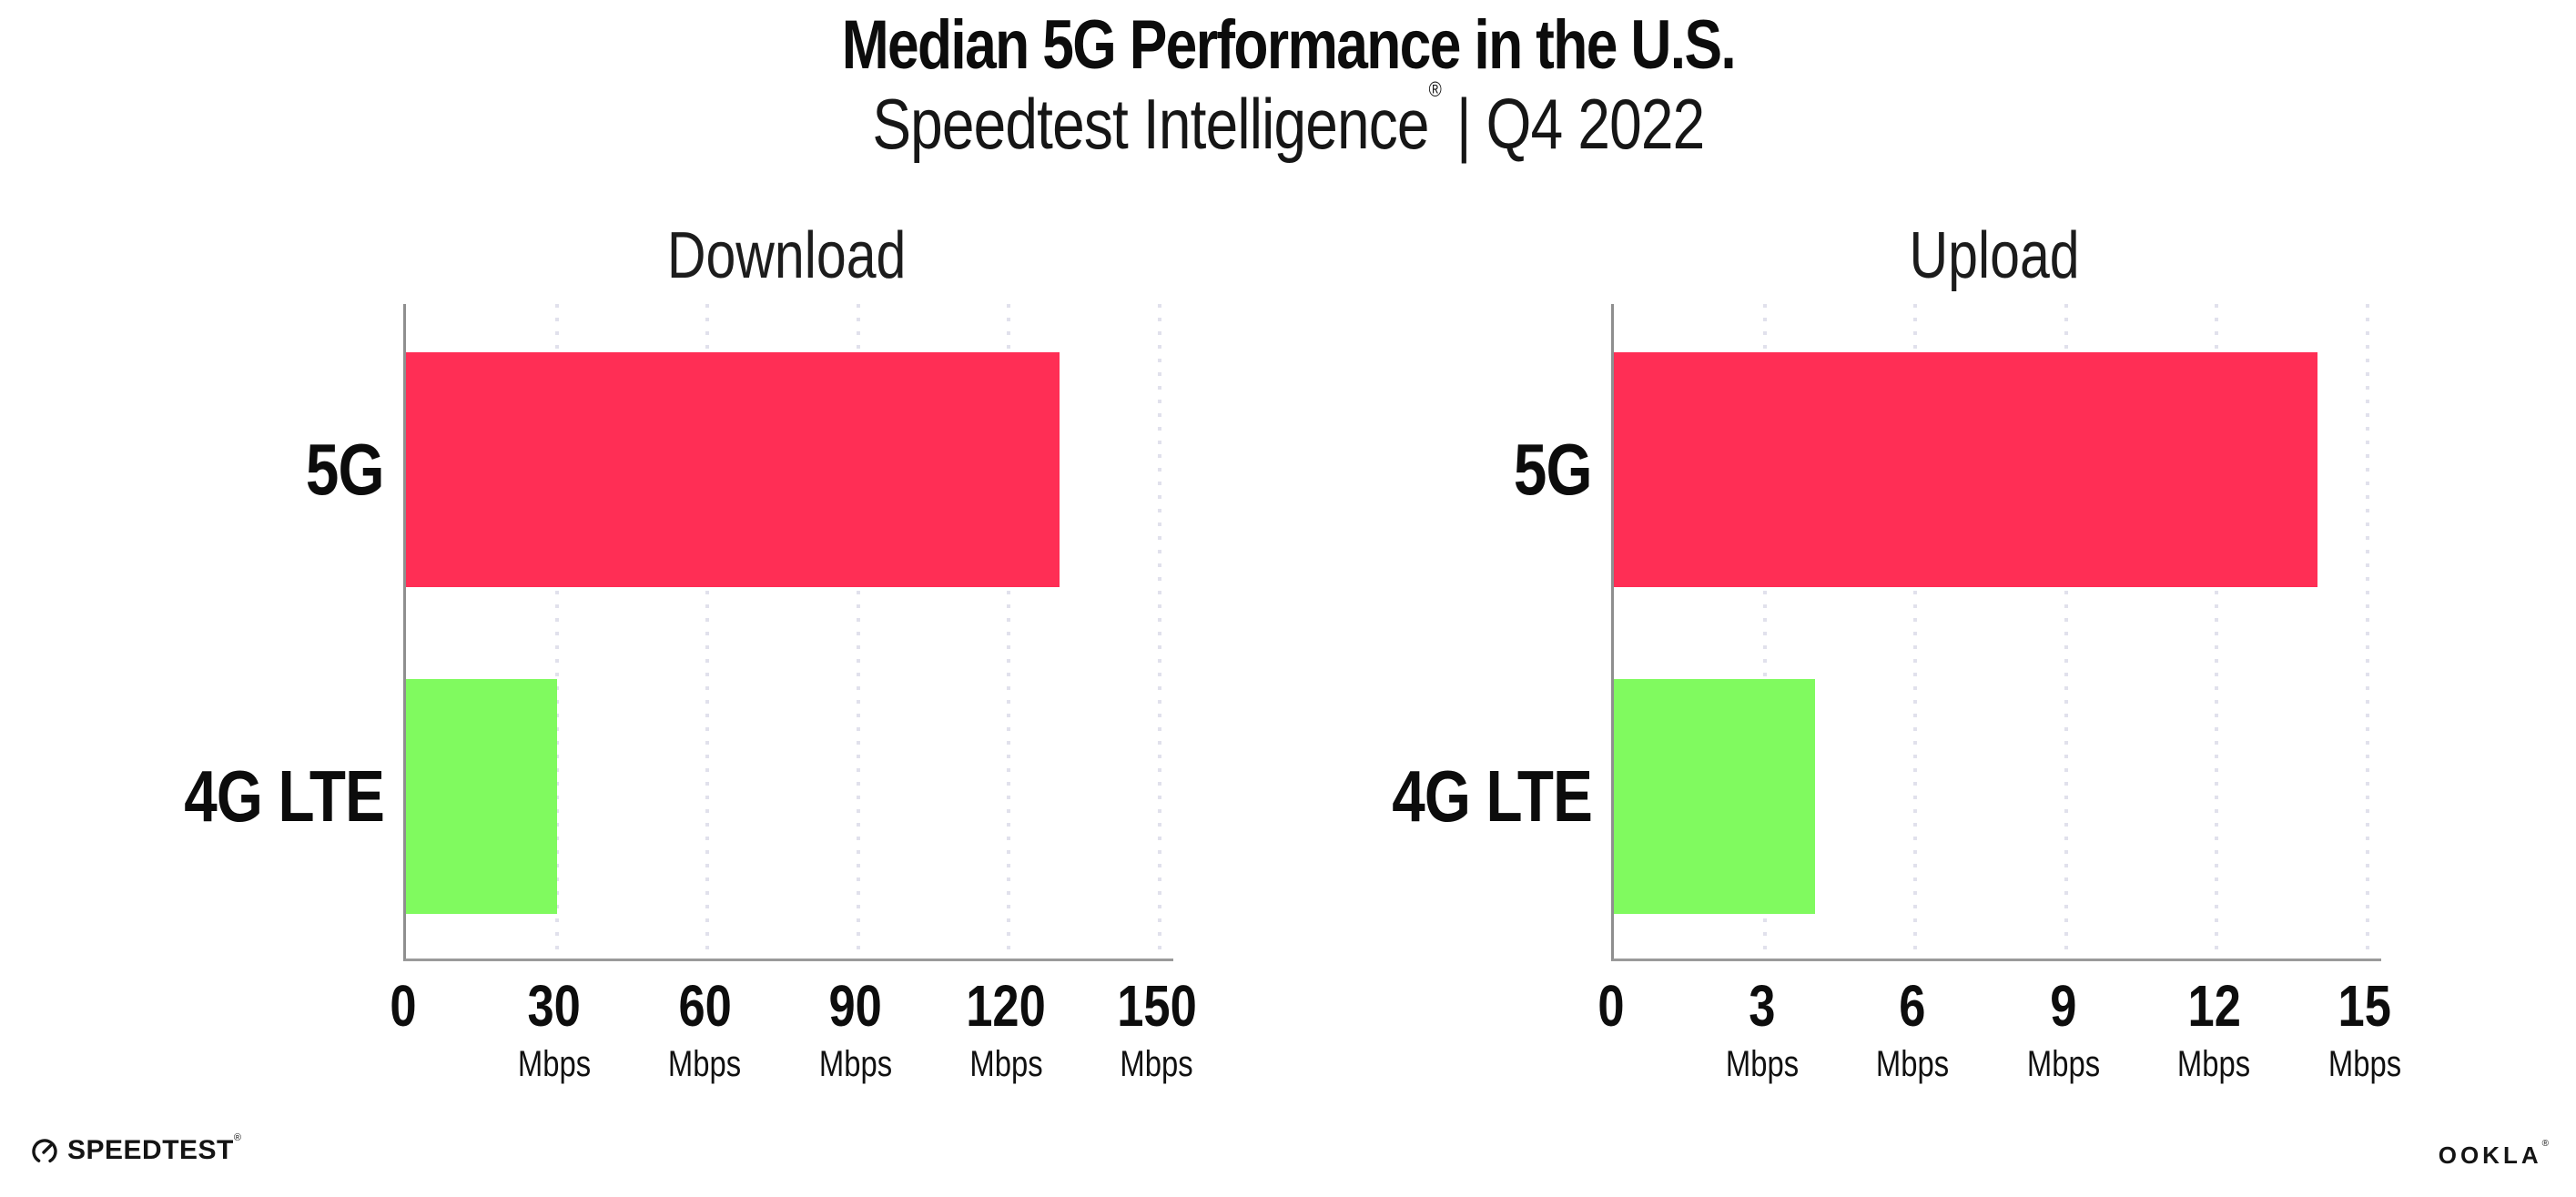 The height and width of the screenshot is (1197, 2576). Describe the element at coordinates (2367, 631) in the screenshot. I see `gridline-15-upload` at that location.